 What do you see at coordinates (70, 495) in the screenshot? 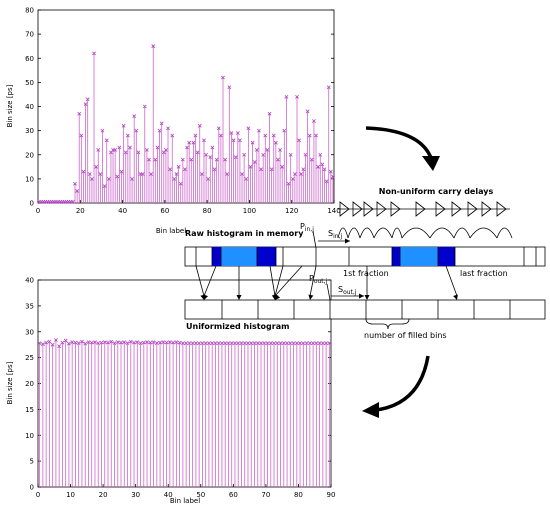
I see `x-tick-label: 10` at bounding box center [70, 495].